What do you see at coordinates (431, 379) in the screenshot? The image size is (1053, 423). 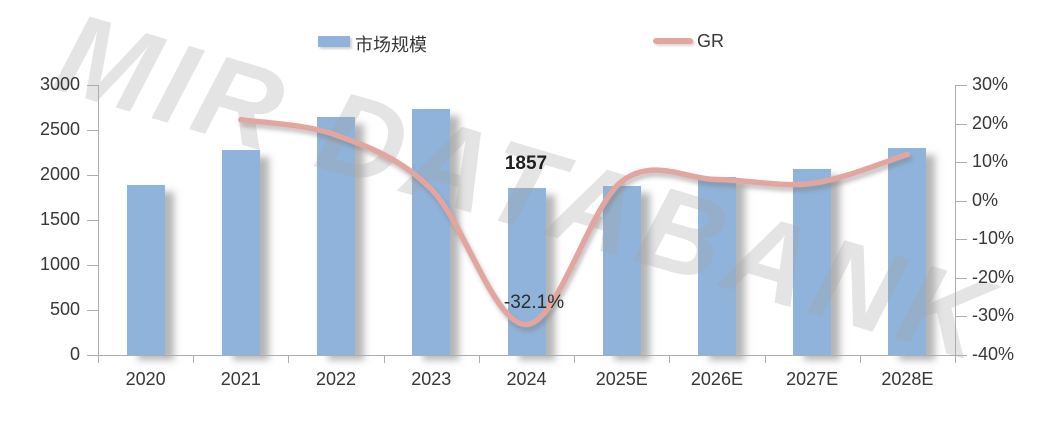 I see `x-label-2023: 2023` at bounding box center [431, 379].